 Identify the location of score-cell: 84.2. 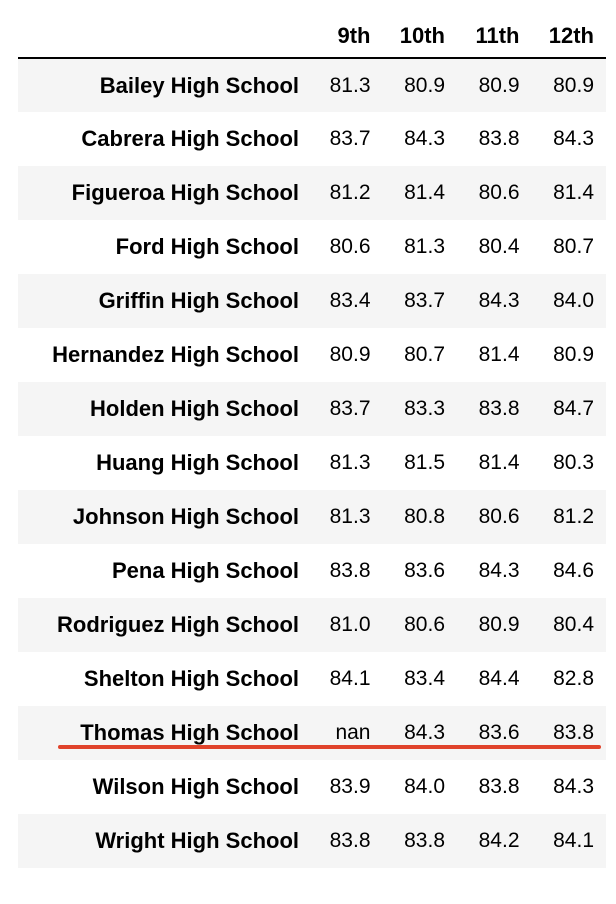
(499, 840).